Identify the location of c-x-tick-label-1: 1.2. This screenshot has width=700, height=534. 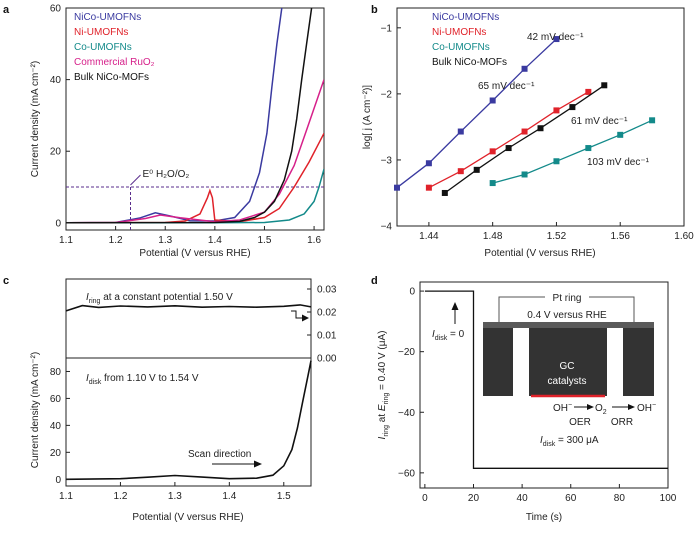
(120, 496).